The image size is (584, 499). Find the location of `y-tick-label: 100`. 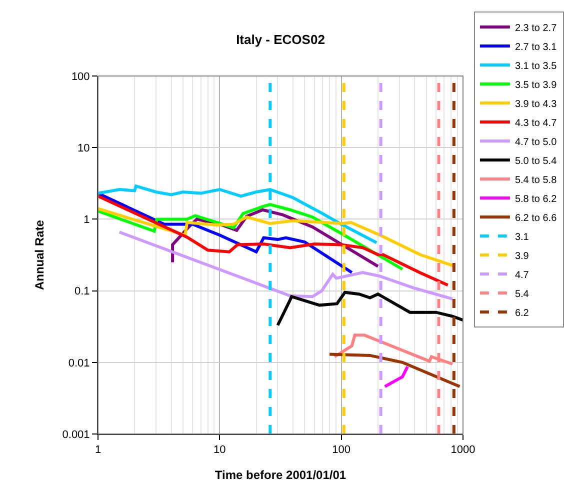

y-tick-label: 100 is located at coordinates (80, 76).